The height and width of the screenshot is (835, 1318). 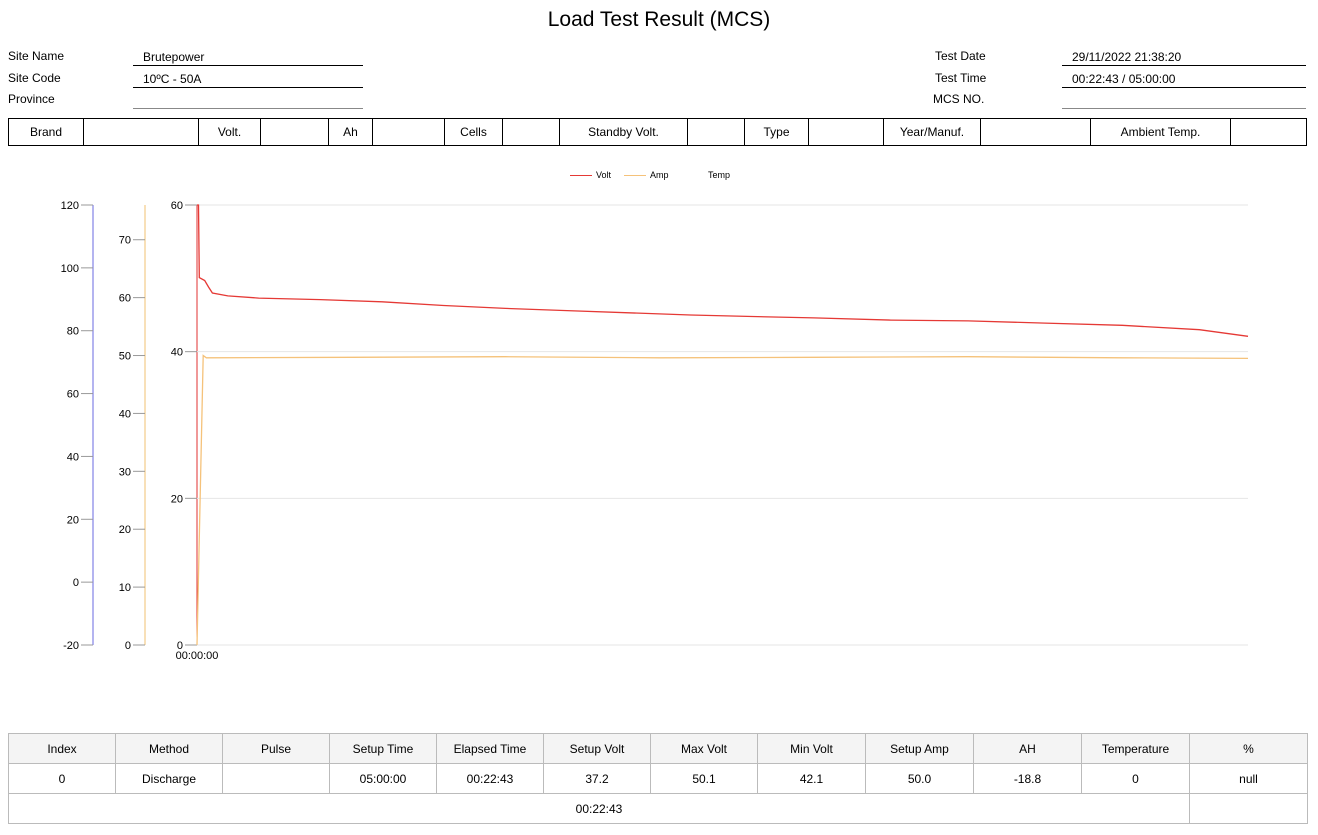 I want to click on temp-axis-tick-label: 60, so click(x=73, y=395).